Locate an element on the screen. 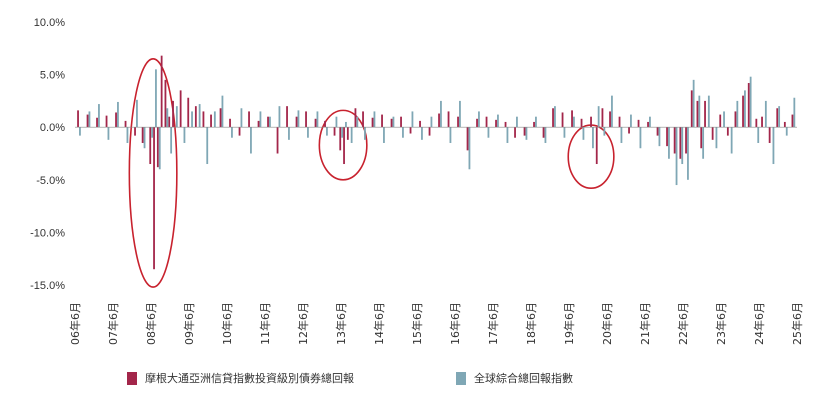  x-tick-label: 13年6月 is located at coordinates (341, 323).